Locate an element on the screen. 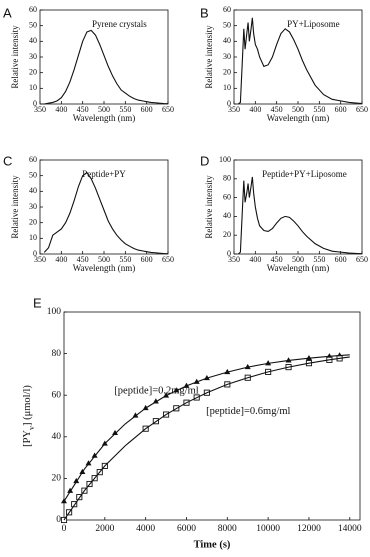 Image resolution: width=370 pixels, height=557 pixels. x-tick-label: 6000 is located at coordinates (186, 529).